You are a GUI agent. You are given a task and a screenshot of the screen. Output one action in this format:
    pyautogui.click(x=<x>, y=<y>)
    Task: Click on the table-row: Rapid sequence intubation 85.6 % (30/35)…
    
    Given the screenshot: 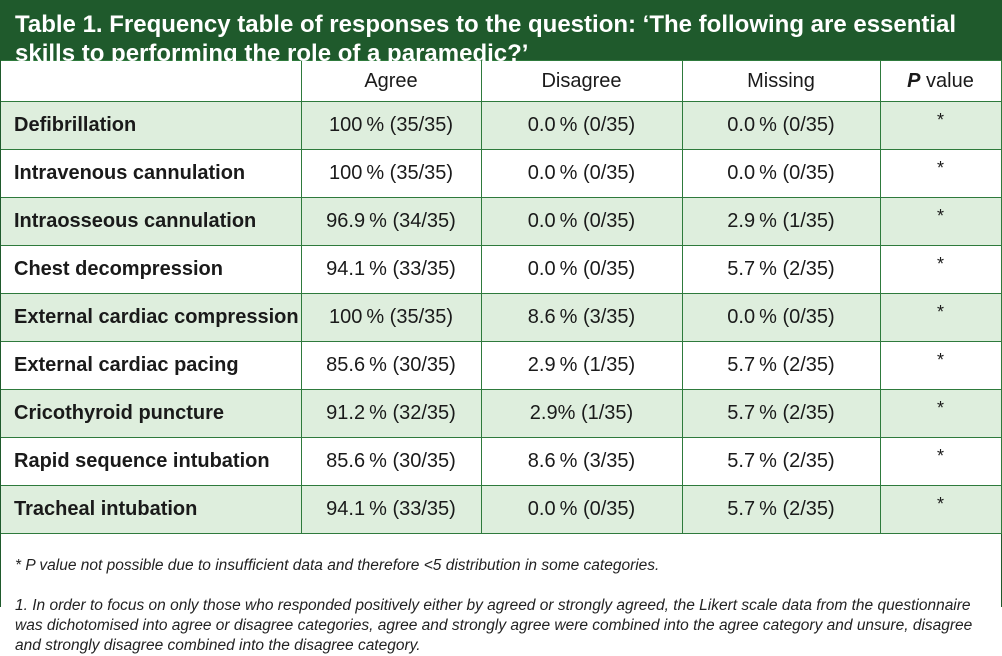 What is the action you would take?
    pyautogui.click(x=501, y=461)
    